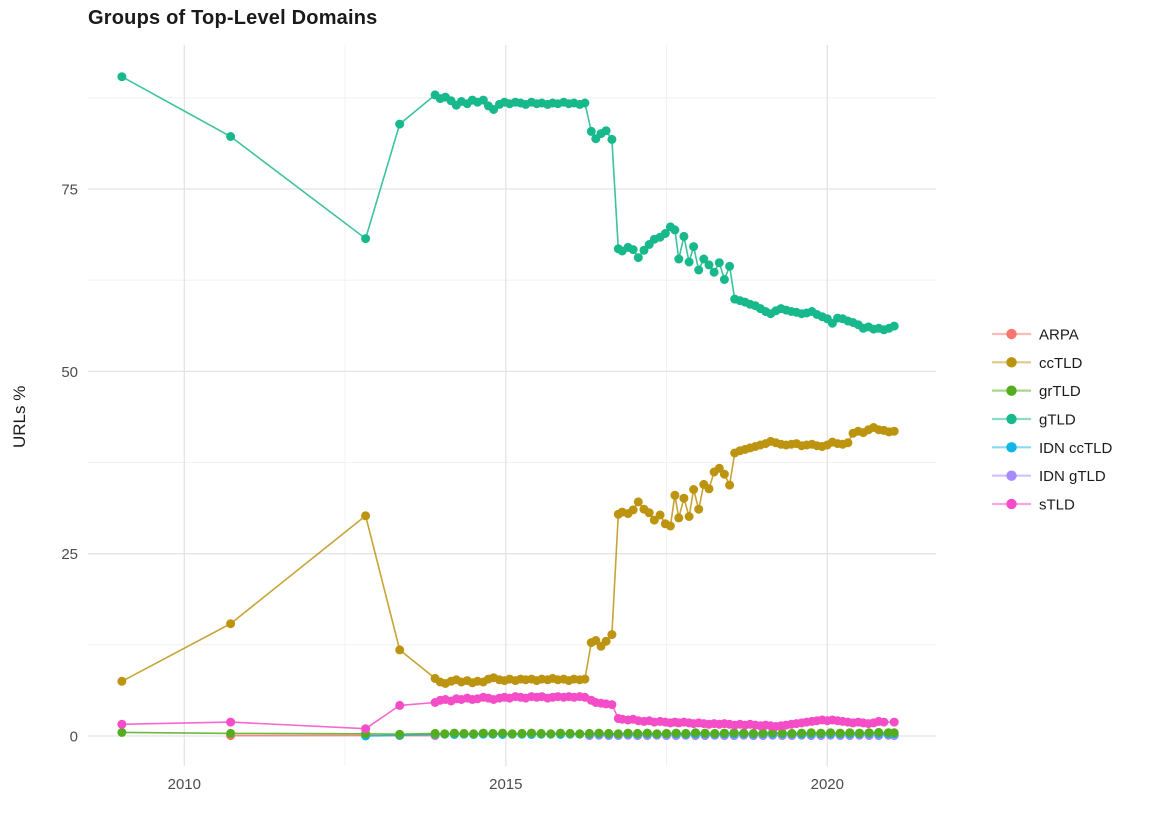 This screenshot has width=1164, height=827. What do you see at coordinates (508, 713) in the screenshot?
I see `series-stld` at bounding box center [508, 713].